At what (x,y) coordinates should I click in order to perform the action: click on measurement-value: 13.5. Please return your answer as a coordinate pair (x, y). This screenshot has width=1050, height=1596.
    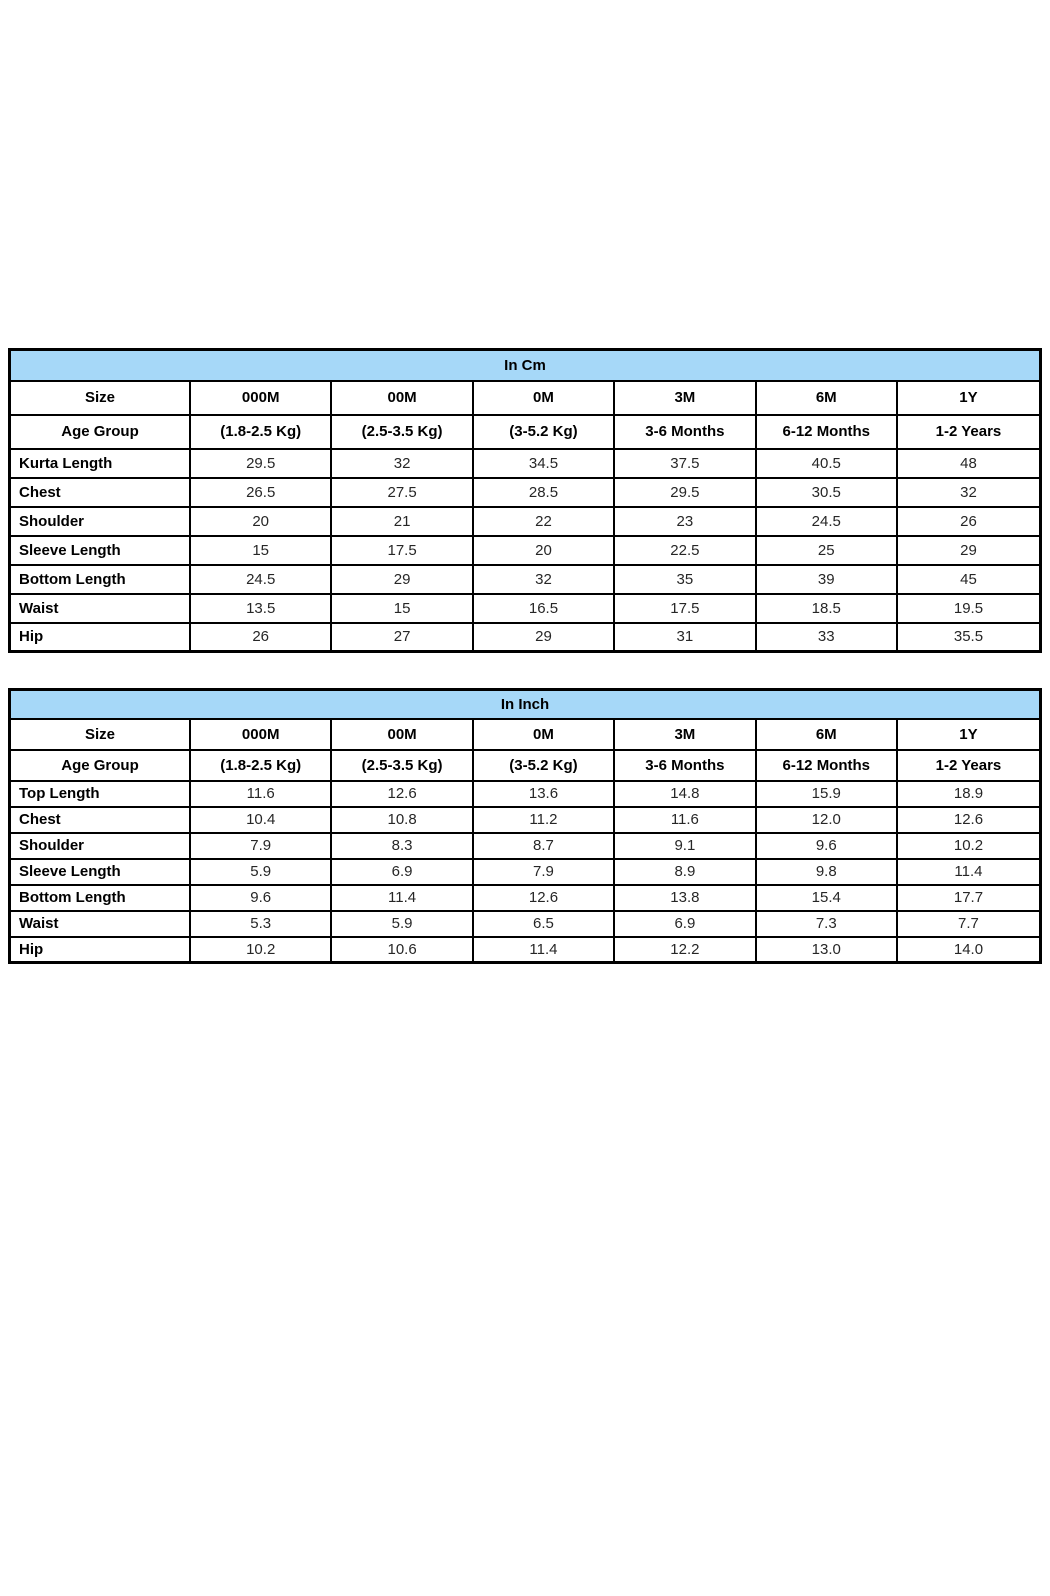
    Looking at the image, I should click on (260, 608).